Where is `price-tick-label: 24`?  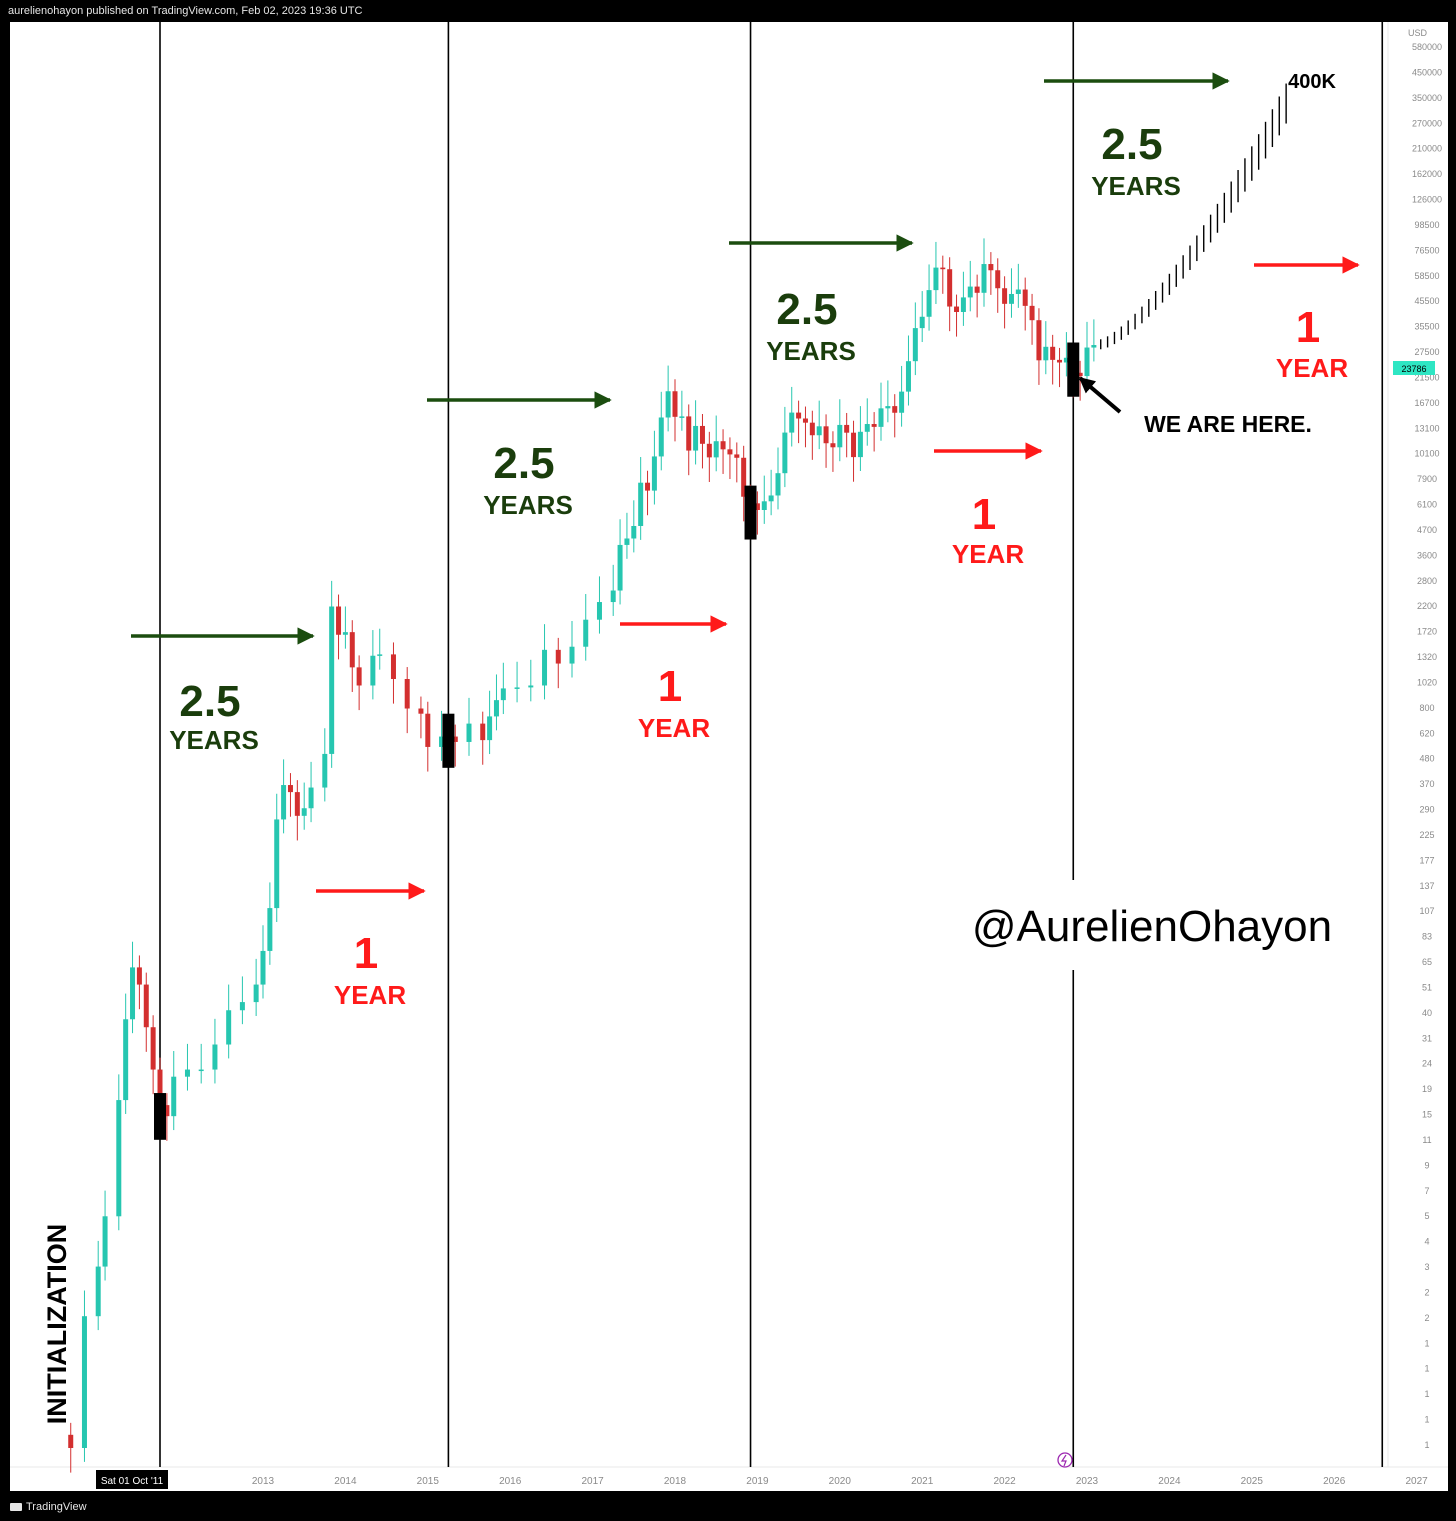
price-tick-label: 24 is located at coordinates (1427, 1064).